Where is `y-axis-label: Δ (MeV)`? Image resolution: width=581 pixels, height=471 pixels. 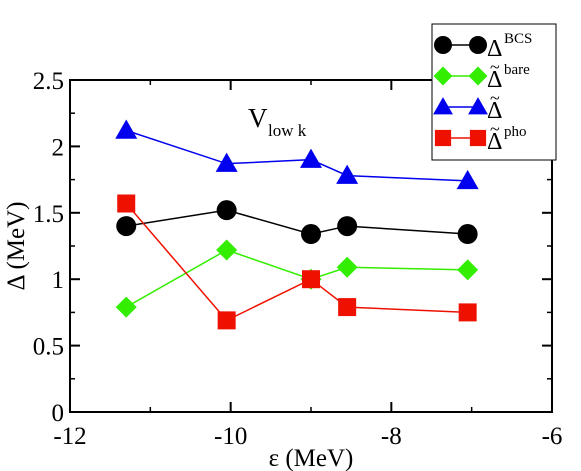 y-axis-label: Δ (MeV) is located at coordinates (16, 246).